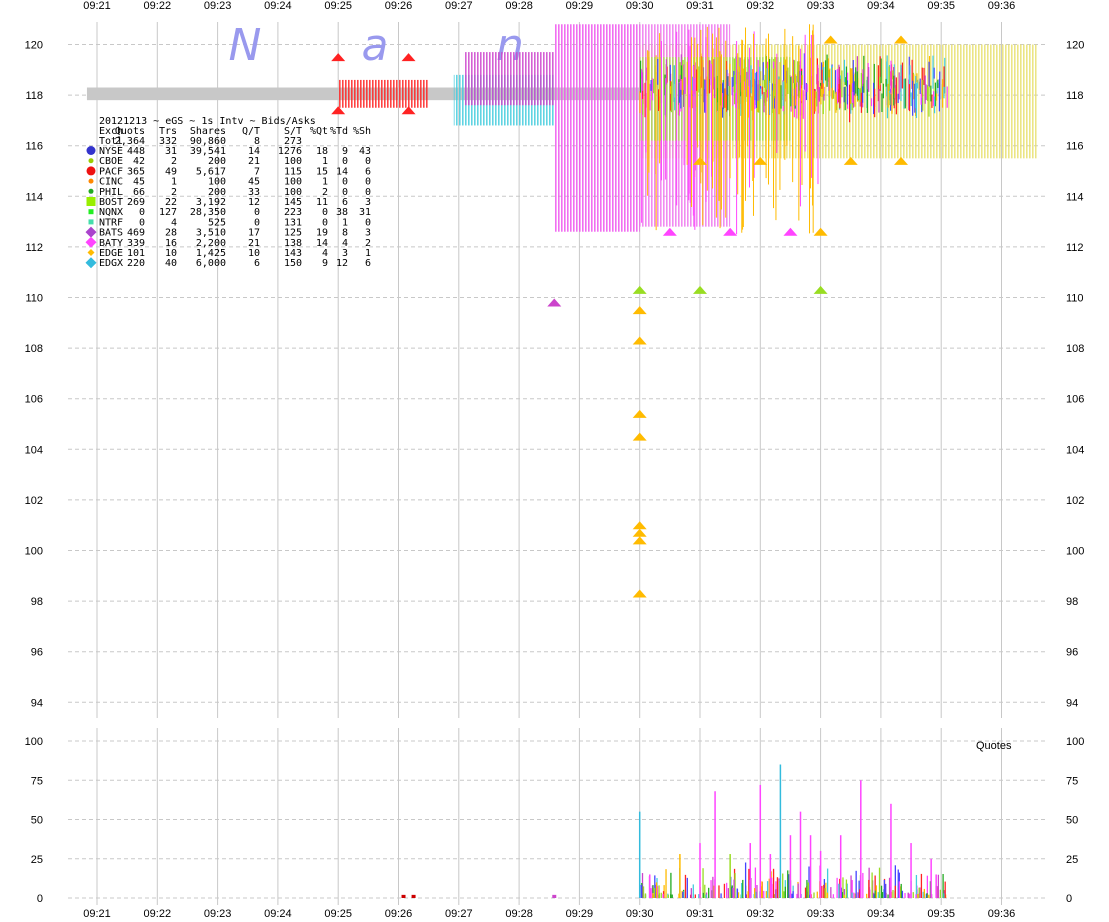 The image size is (1109, 922). What do you see at coordinates (1075, 46) in the screenshot?
I see `y-tick-label-right: 120` at bounding box center [1075, 46].